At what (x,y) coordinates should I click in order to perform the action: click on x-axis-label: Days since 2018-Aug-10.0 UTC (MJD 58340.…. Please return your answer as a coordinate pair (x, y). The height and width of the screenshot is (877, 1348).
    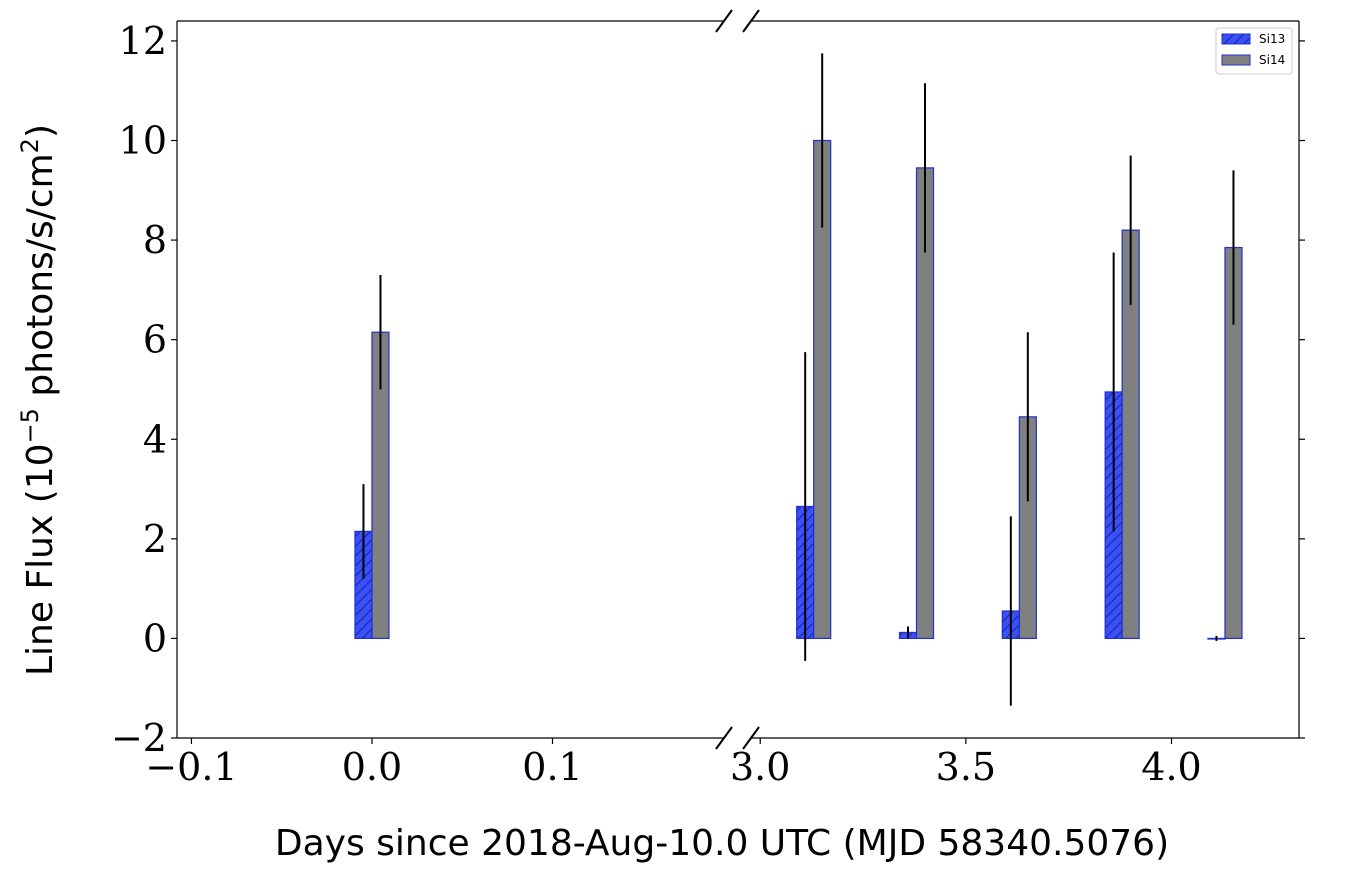
    Looking at the image, I should click on (722, 843).